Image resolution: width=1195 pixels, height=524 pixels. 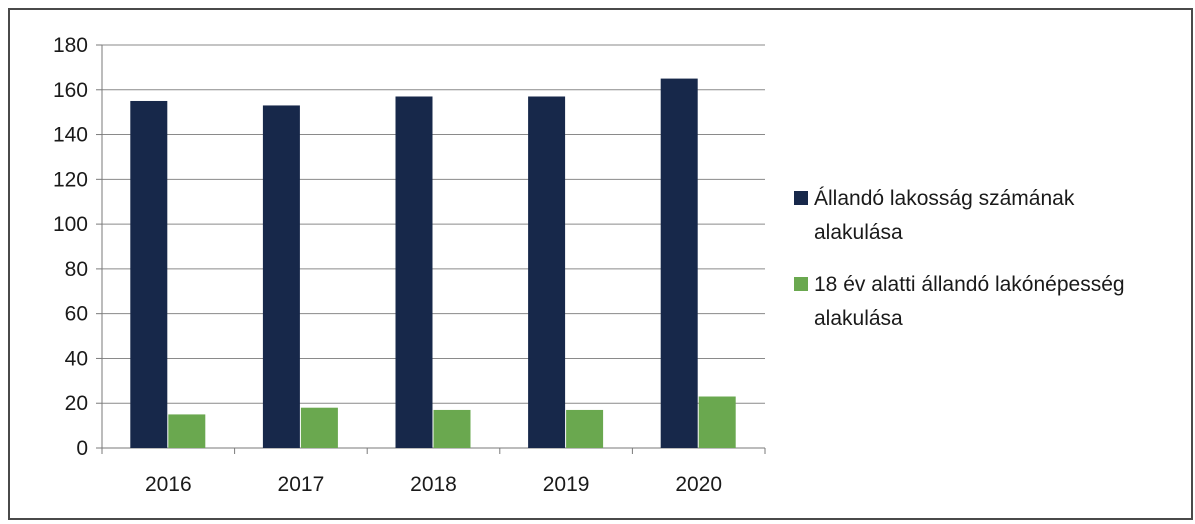 What do you see at coordinates (433, 484) in the screenshot?
I see `x-tick-label: 2018` at bounding box center [433, 484].